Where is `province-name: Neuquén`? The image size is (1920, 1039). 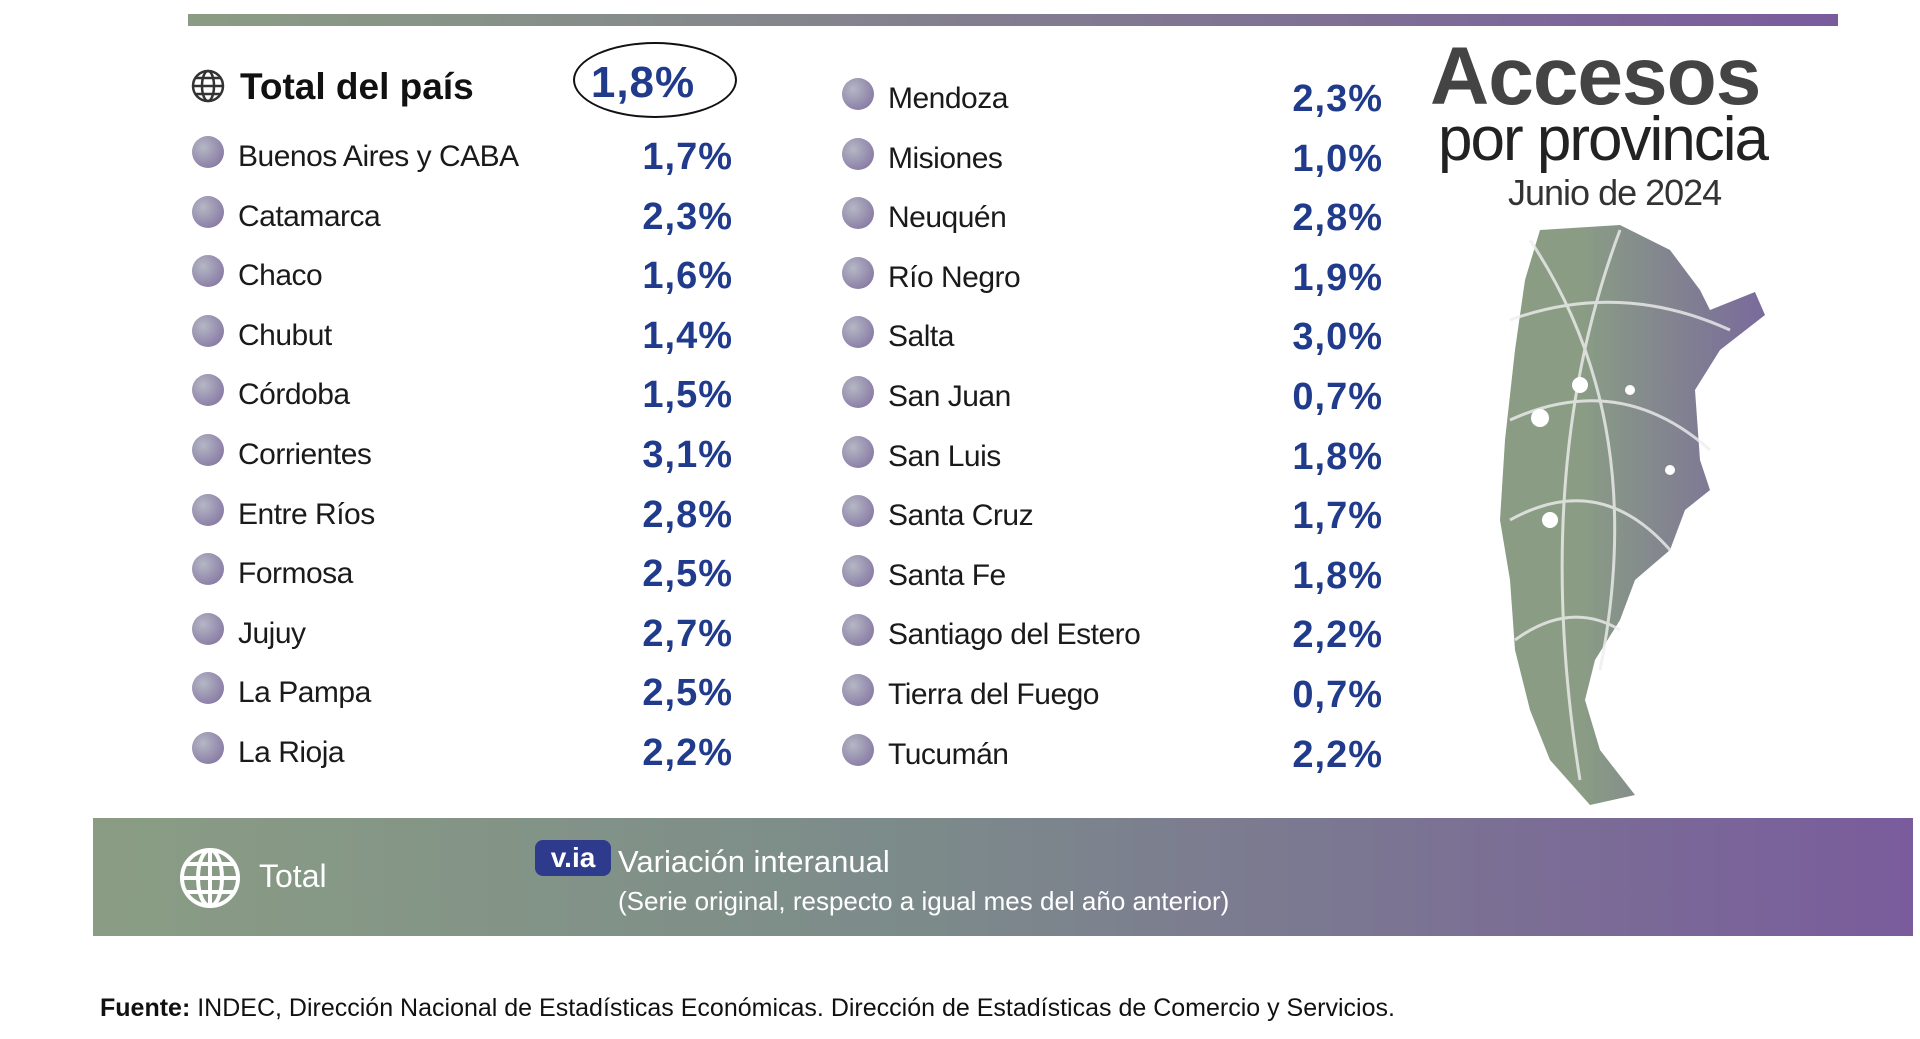
province-name: Neuquén is located at coordinates (947, 218).